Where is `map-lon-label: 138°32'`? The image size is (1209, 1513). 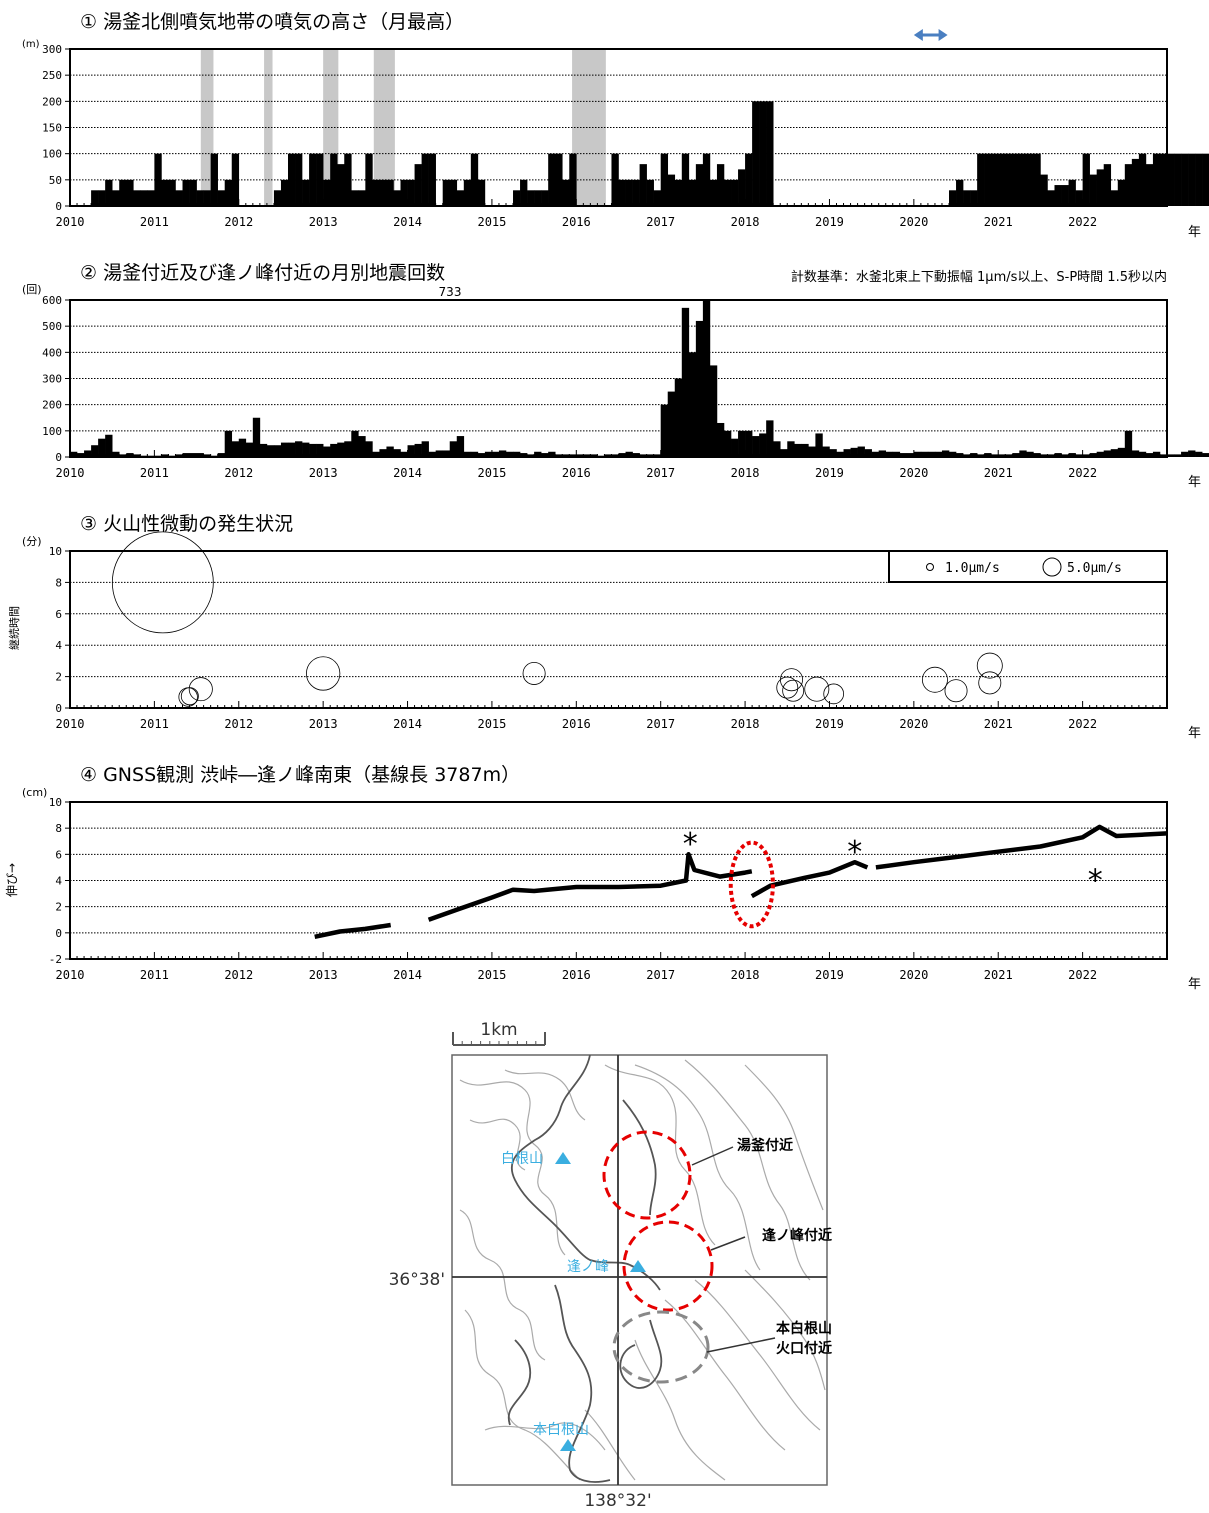 map-lon-label: 138°32' is located at coordinates (617, 1500).